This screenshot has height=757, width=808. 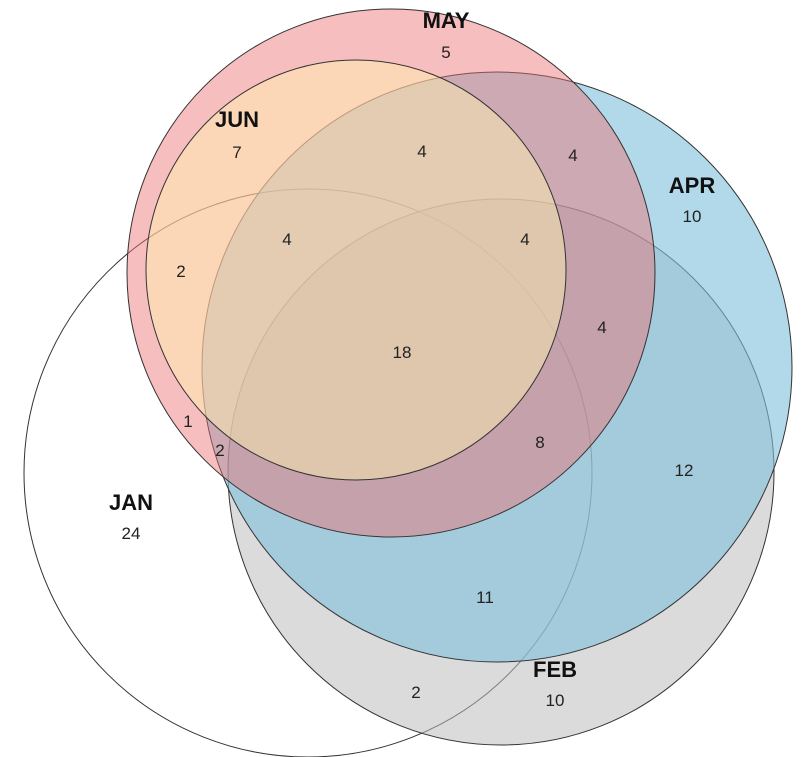 I want to click on set-label: APR, so click(x=692, y=185).